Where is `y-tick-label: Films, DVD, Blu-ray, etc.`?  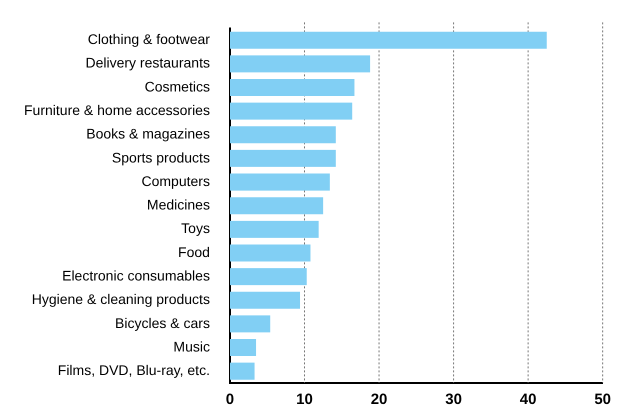
y-tick-label: Films, DVD, Blu-ray, etc. is located at coordinates (134, 370).